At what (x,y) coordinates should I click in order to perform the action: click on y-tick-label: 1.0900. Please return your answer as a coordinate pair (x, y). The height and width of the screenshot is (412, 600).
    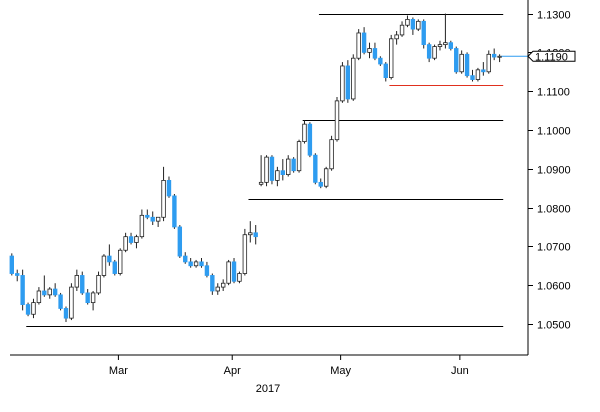
    Looking at the image, I should click on (554, 171).